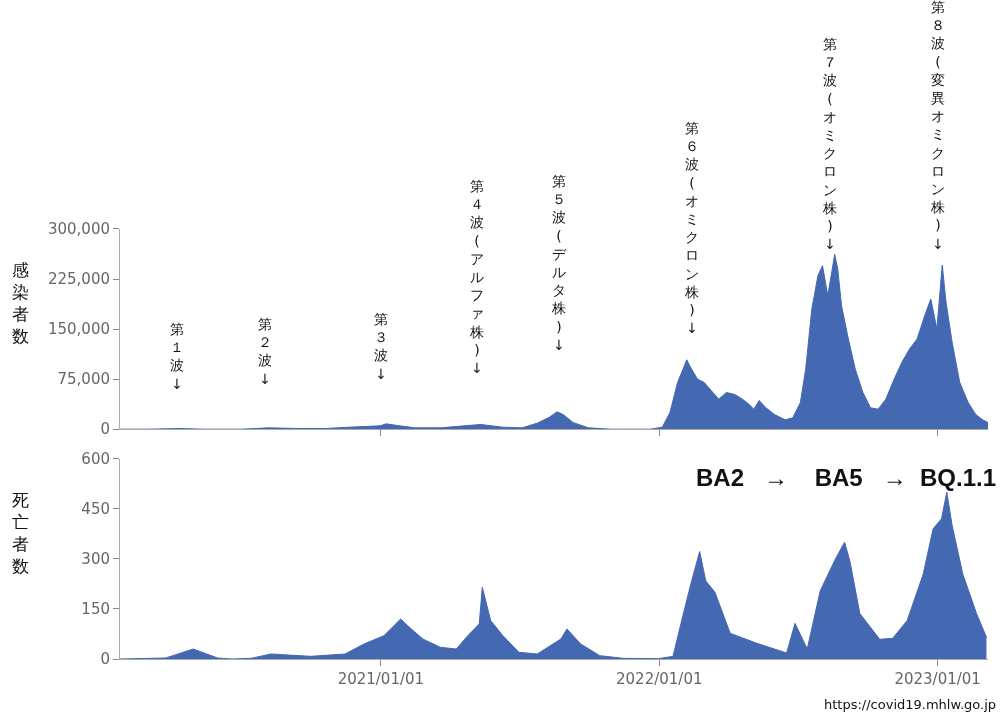 The height and width of the screenshot is (720, 1001). Describe the element at coordinates (937, 679) in the screenshot. I see `x-tick-label: 2023/01/01` at that location.